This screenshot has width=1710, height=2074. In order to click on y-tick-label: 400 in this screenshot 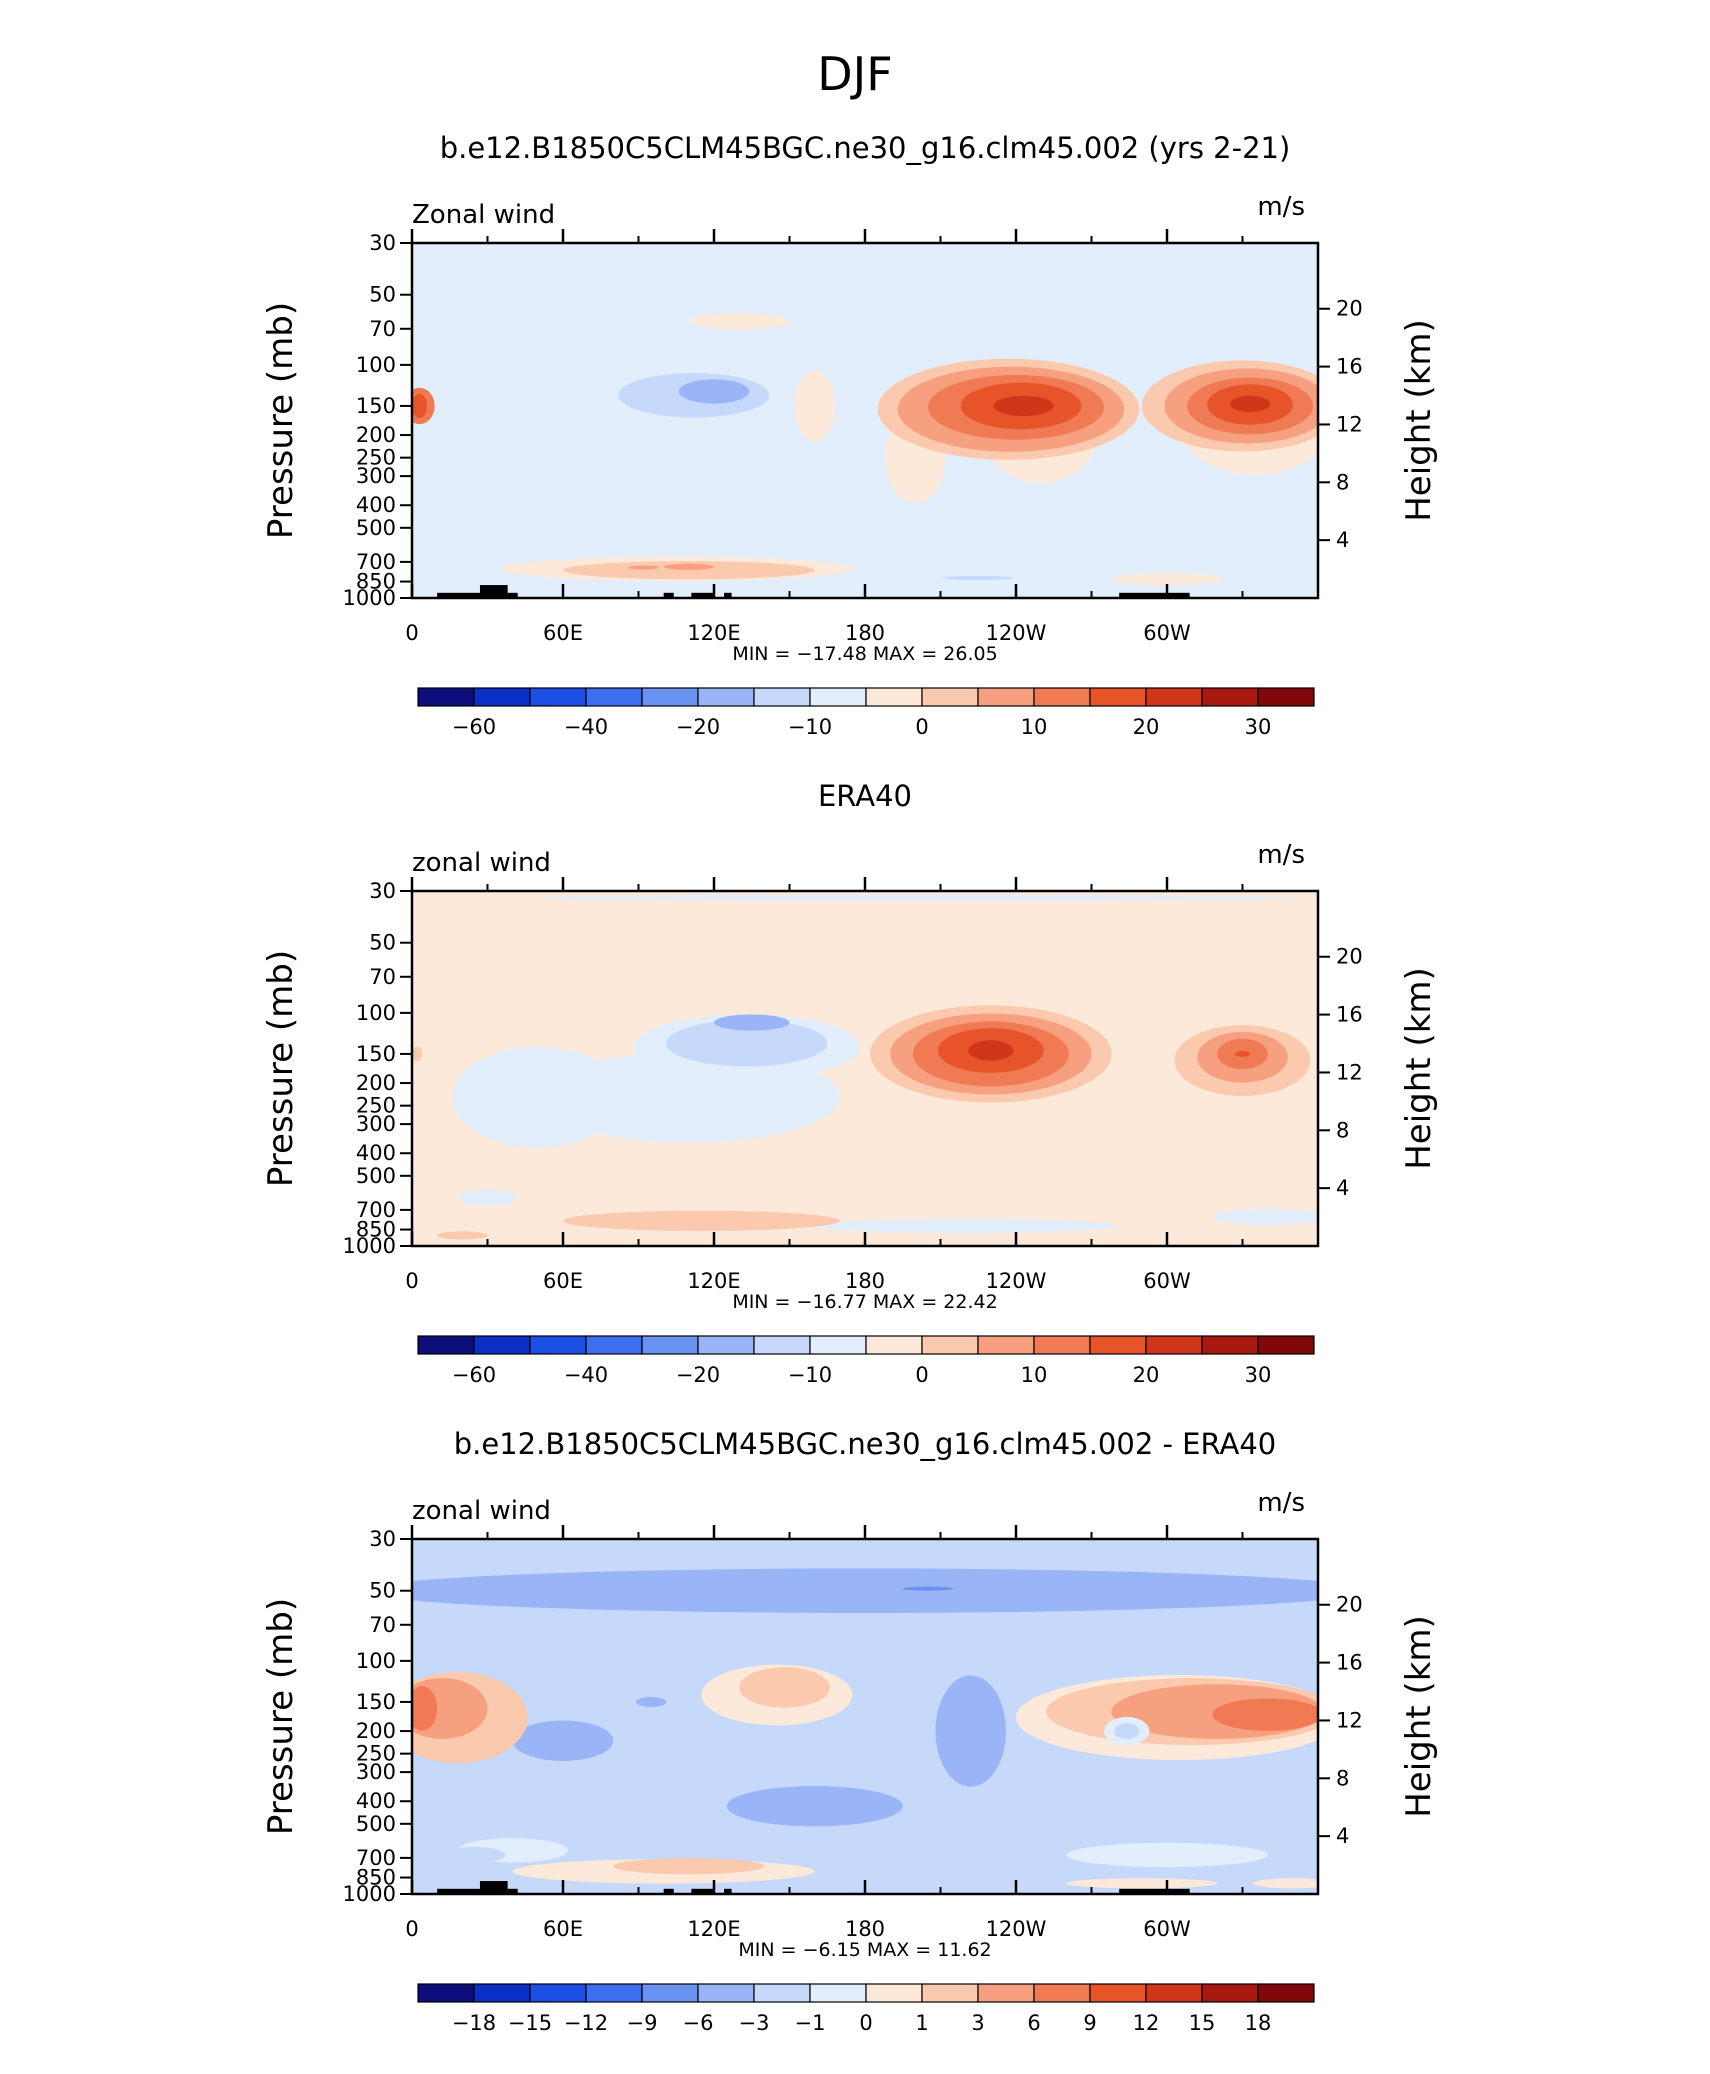, I will do `click(376, 1801)`.